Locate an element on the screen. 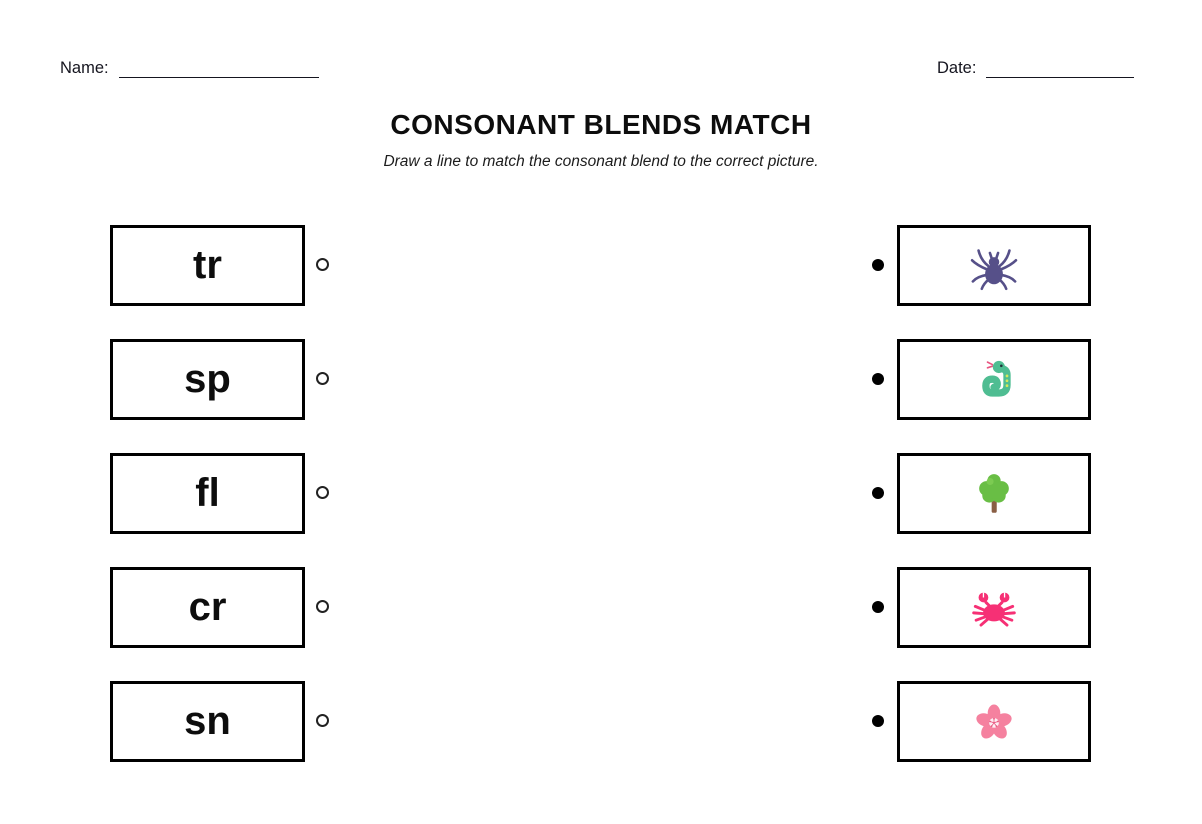 The image size is (1202, 824). match-row: sn is located at coordinates (601, 721).